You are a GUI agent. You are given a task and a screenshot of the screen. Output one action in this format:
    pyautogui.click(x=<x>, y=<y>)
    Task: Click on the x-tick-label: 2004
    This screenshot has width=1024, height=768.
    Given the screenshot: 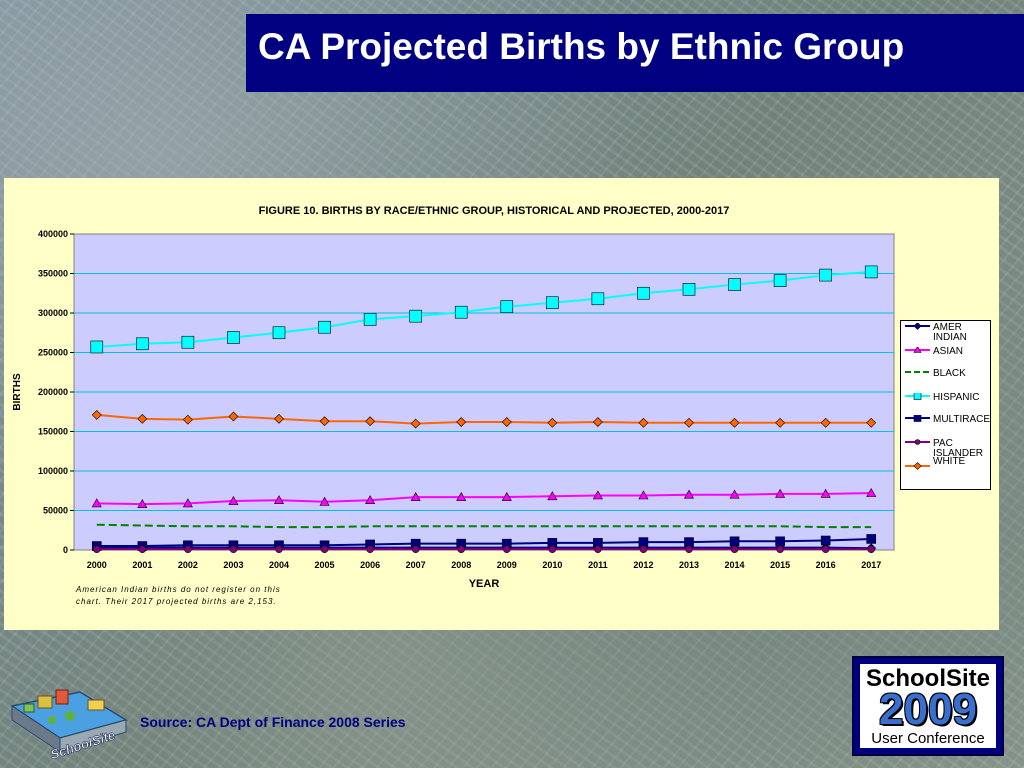 What is the action you would take?
    pyautogui.click(x=279, y=565)
    